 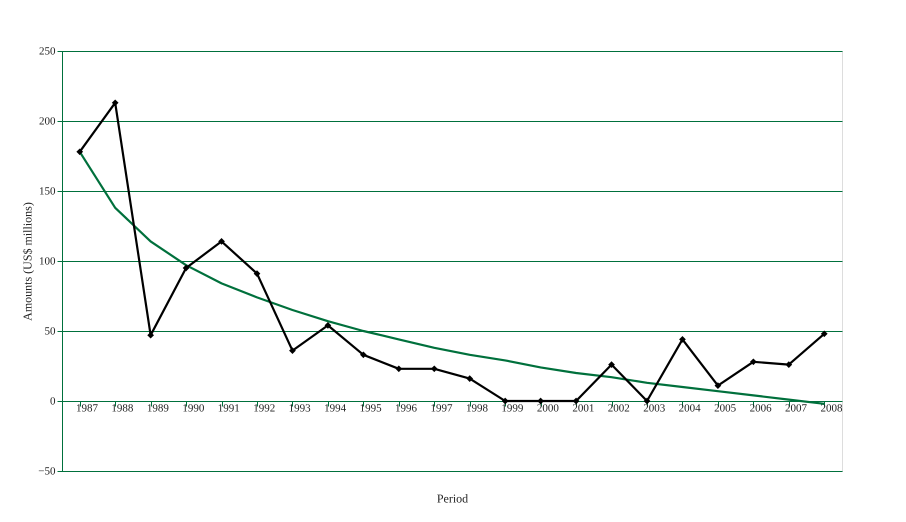 What do you see at coordinates (50, 332) in the screenshot?
I see `y-tick-label: 50` at bounding box center [50, 332].